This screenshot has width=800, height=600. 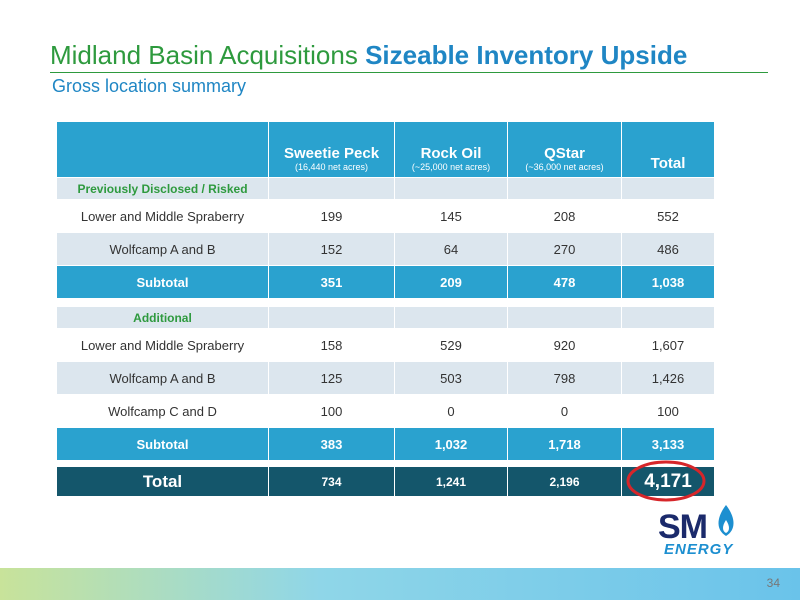 I want to click on row-value: 486, so click(x=668, y=249).